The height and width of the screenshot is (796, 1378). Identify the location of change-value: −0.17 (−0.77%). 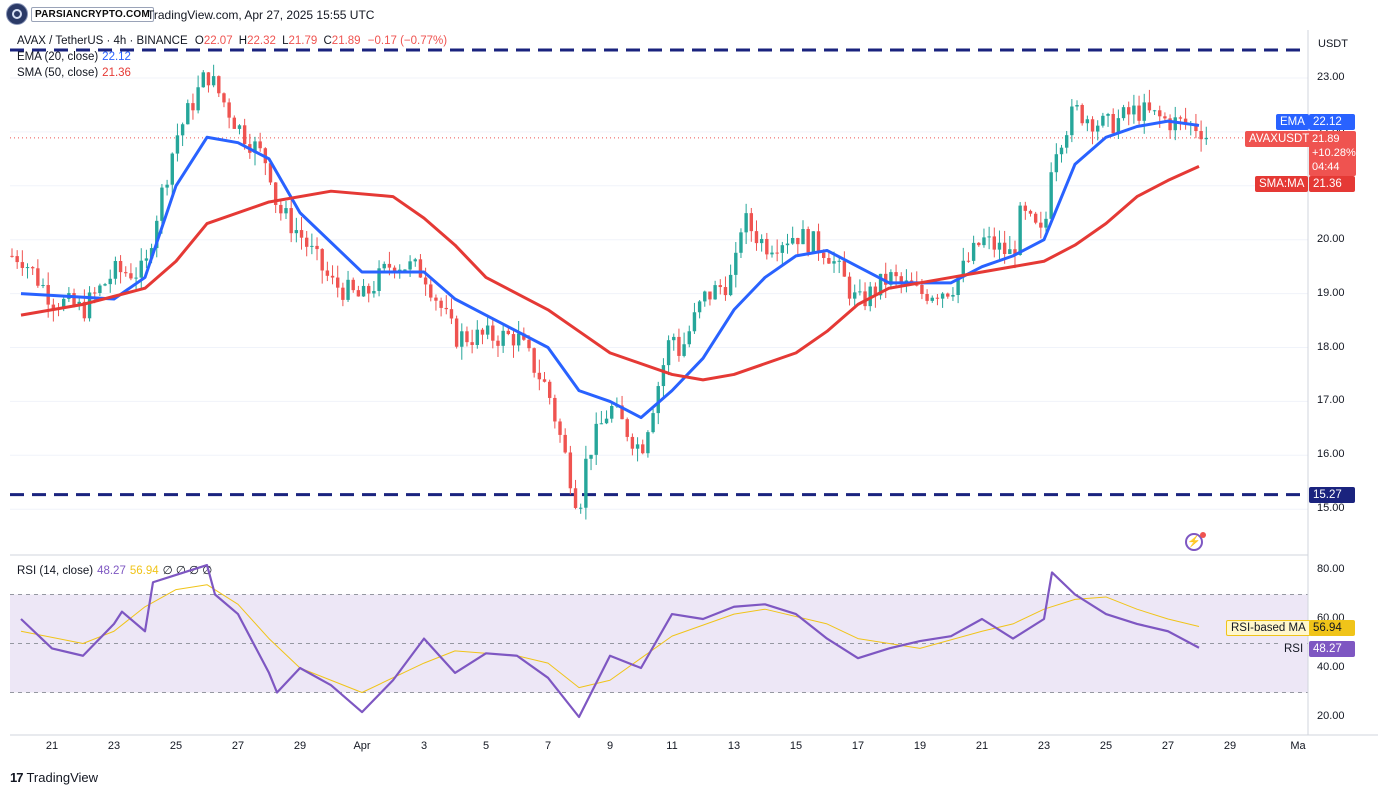
(407, 41).